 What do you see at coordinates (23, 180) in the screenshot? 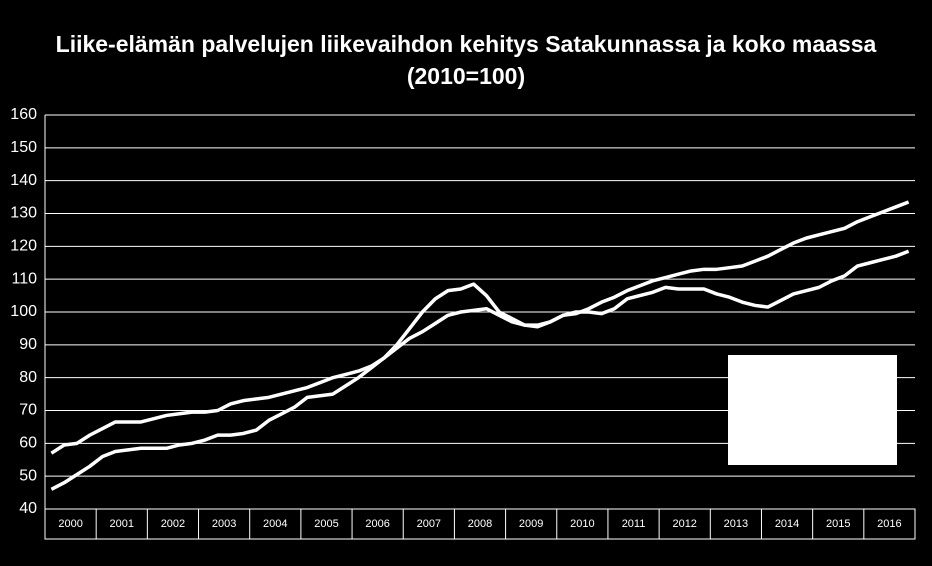
I see `y-tick-label: 140` at bounding box center [23, 180].